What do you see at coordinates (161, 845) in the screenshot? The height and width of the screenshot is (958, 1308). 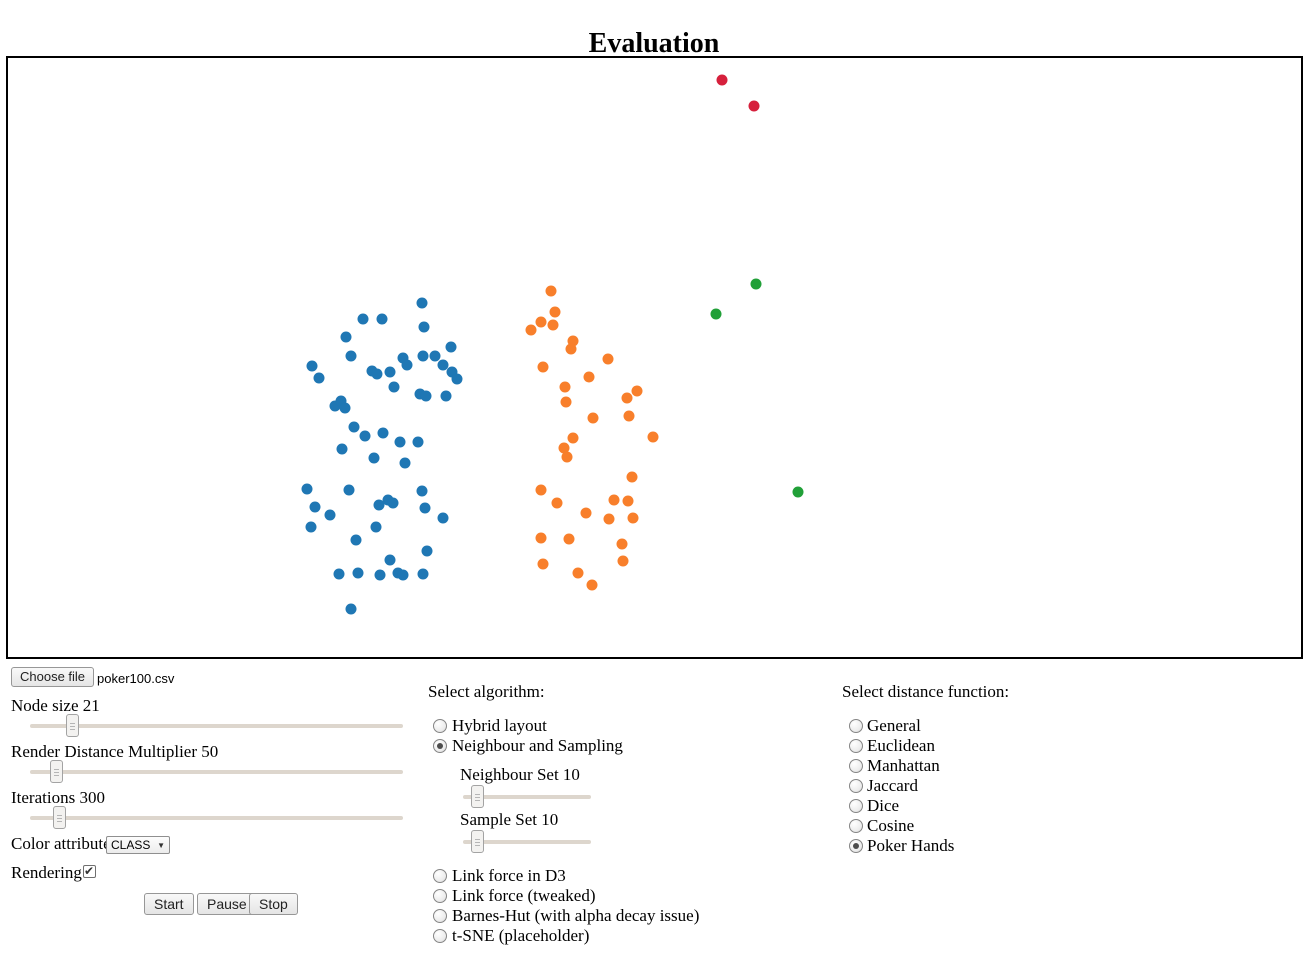 I see `chevron-down-icon: ▼` at bounding box center [161, 845].